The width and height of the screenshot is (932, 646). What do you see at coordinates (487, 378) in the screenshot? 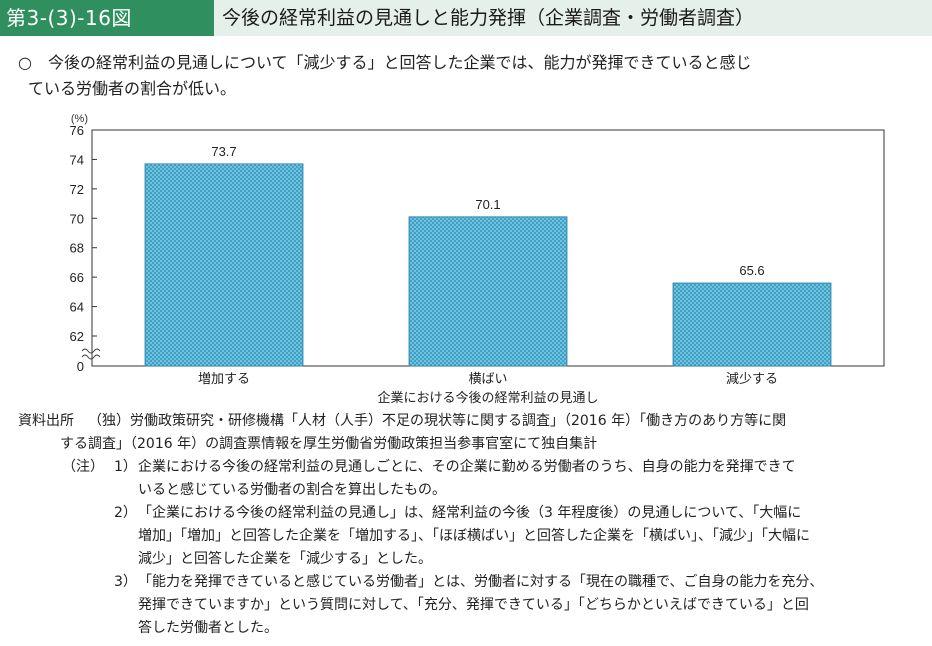
I see `x-tick-label: 横ばい` at bounding box center [487, 378].